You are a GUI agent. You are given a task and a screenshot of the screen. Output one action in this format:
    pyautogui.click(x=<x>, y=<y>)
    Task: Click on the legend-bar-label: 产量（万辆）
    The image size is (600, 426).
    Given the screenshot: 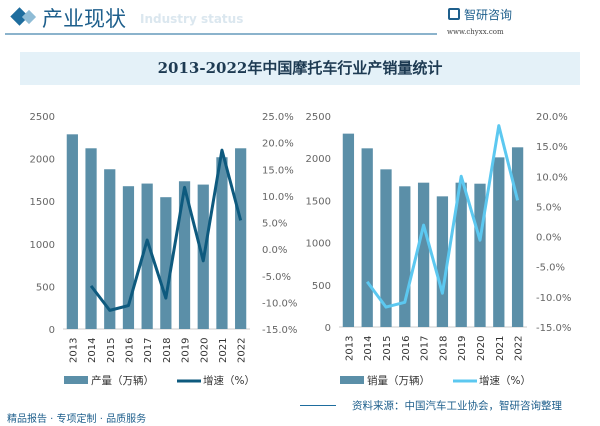 What is the action you would take?
    pyautogui.click(x=122, y=380)
    